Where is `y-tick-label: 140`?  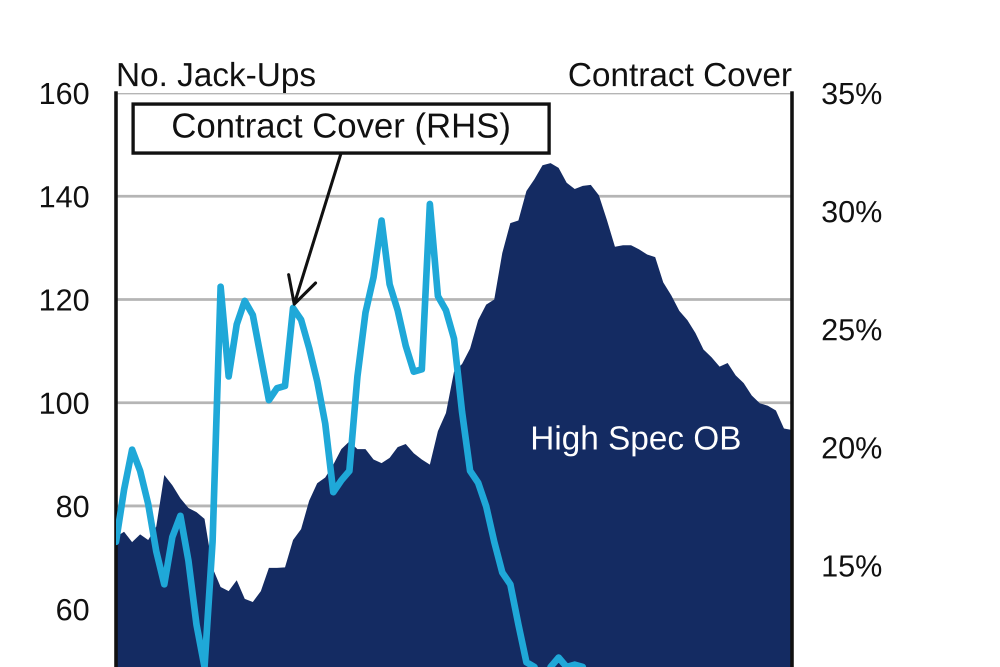 y-tick-label: 140 is located at coordinates (64, 197).